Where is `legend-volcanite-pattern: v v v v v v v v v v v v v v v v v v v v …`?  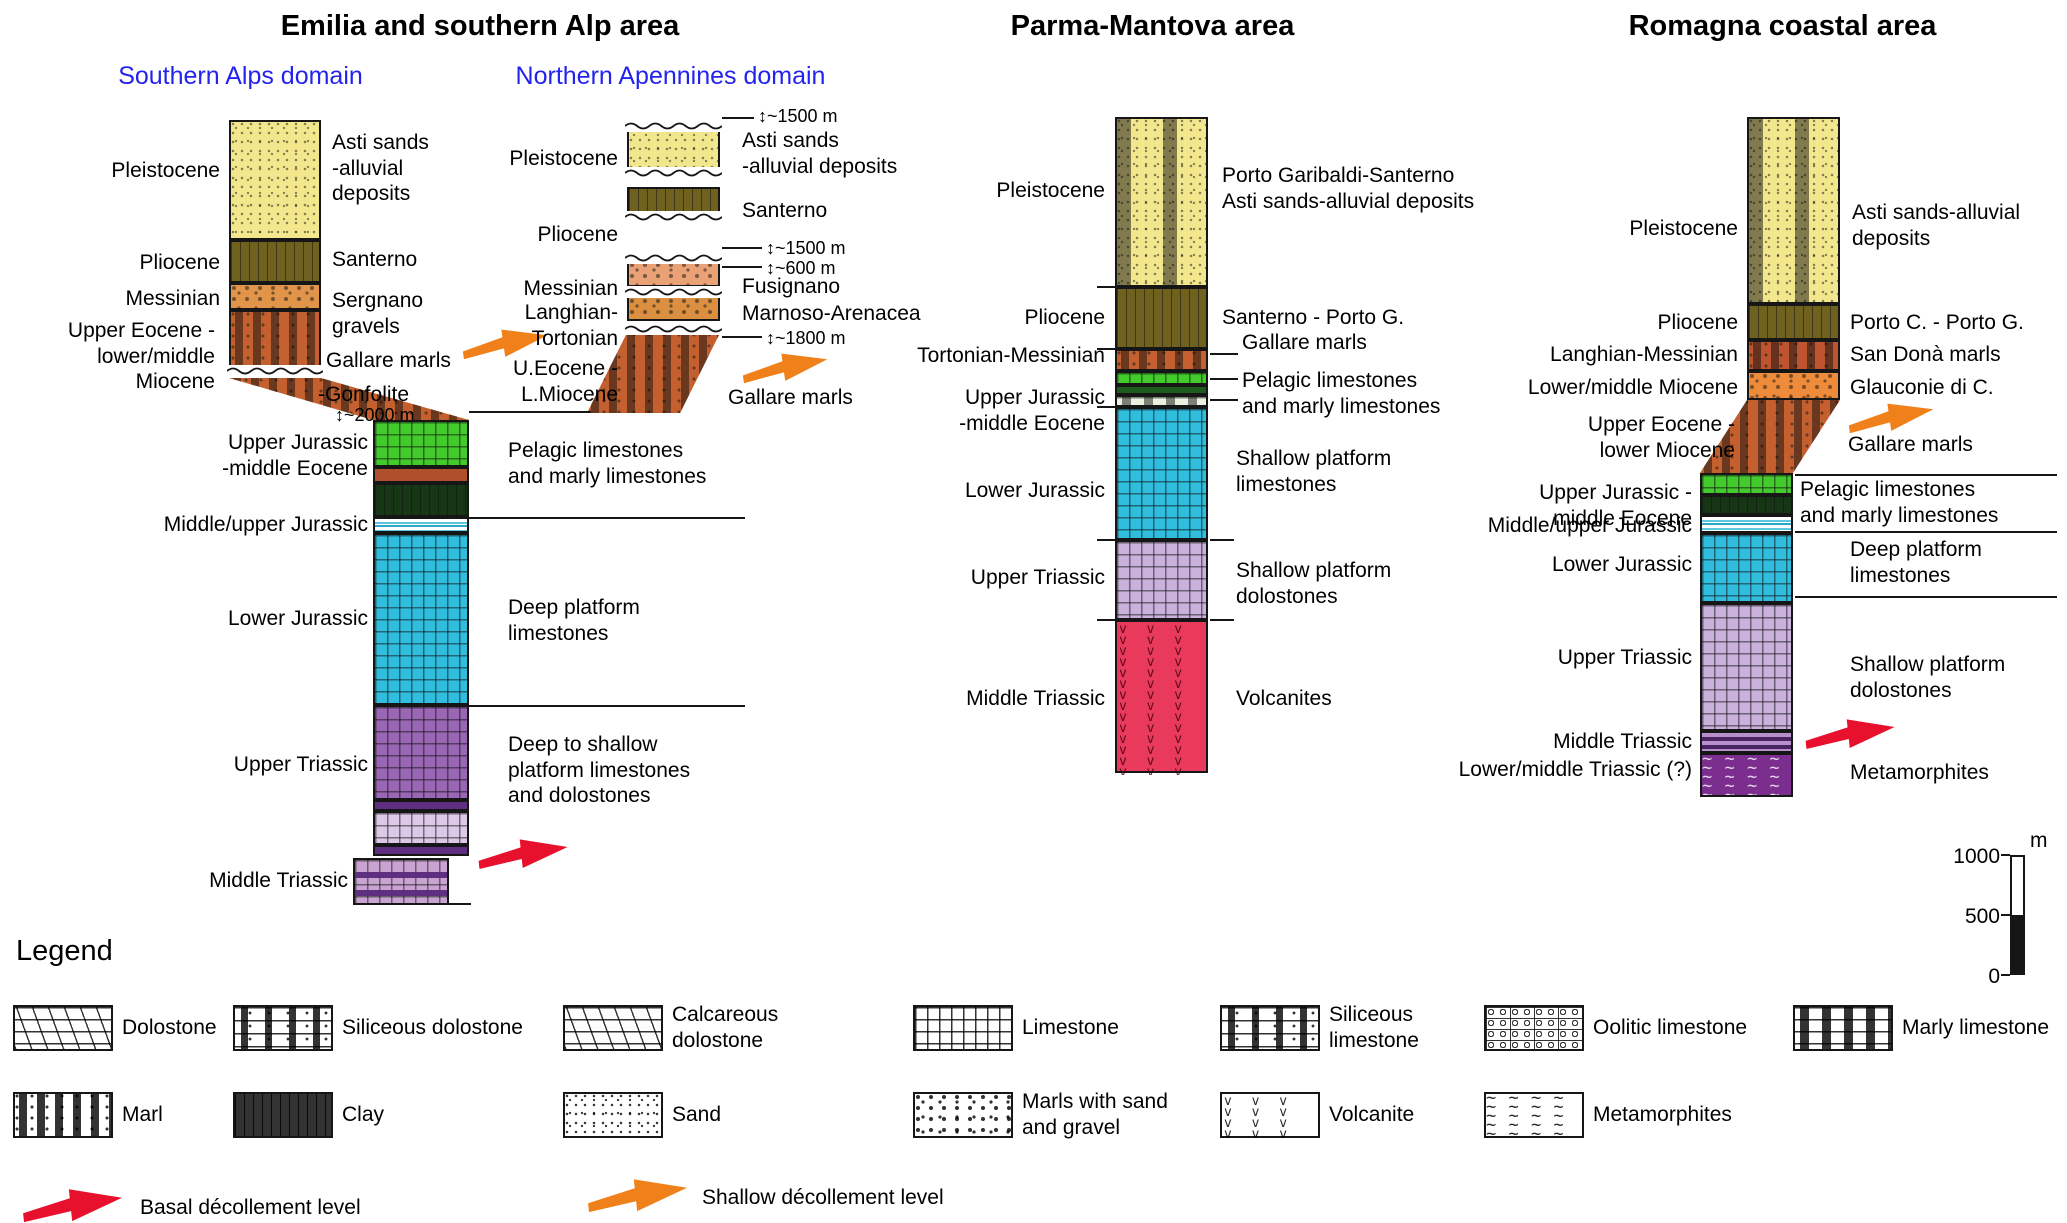 legend-volcanite-pattern: v v v v v v v v v v v v v v v v v v v v … is located at coordinates (1259, 1117).